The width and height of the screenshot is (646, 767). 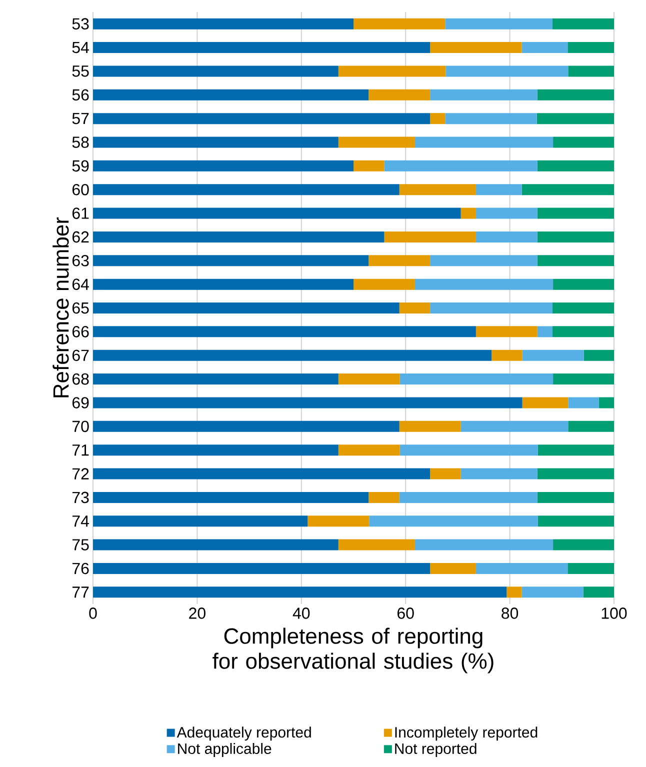 I want to click on y-tick-label: 77, so click(x=80, y=592).